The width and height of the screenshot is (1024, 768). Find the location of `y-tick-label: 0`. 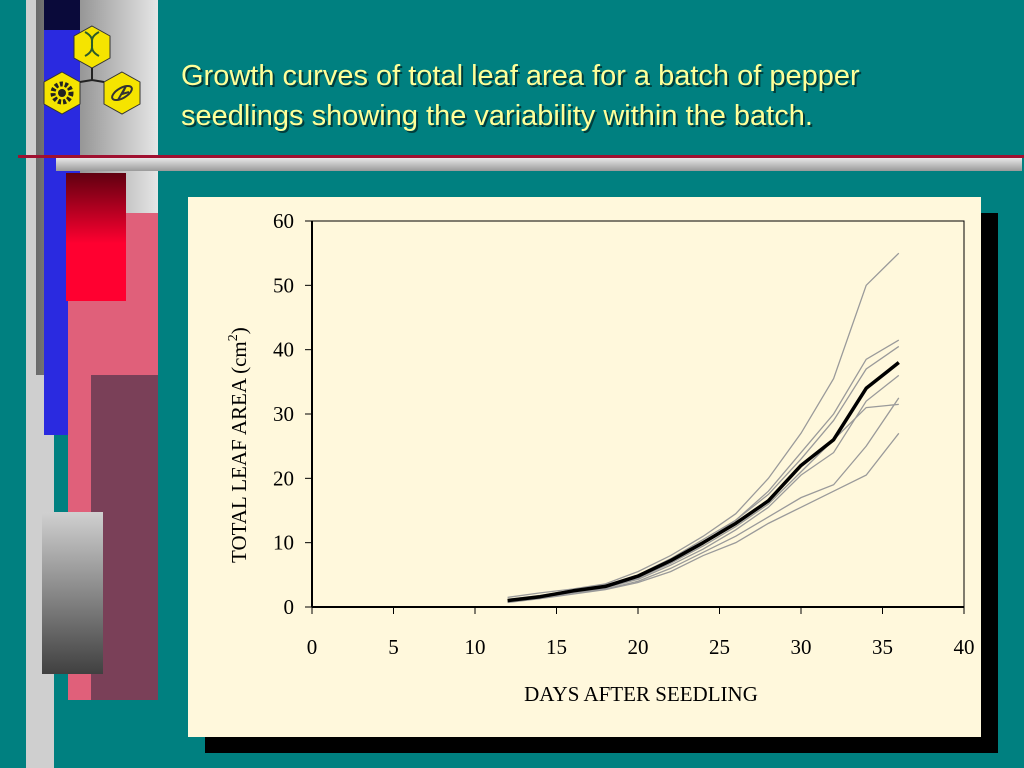

y-tick-label: 0 is located at coordinates (289, 607).